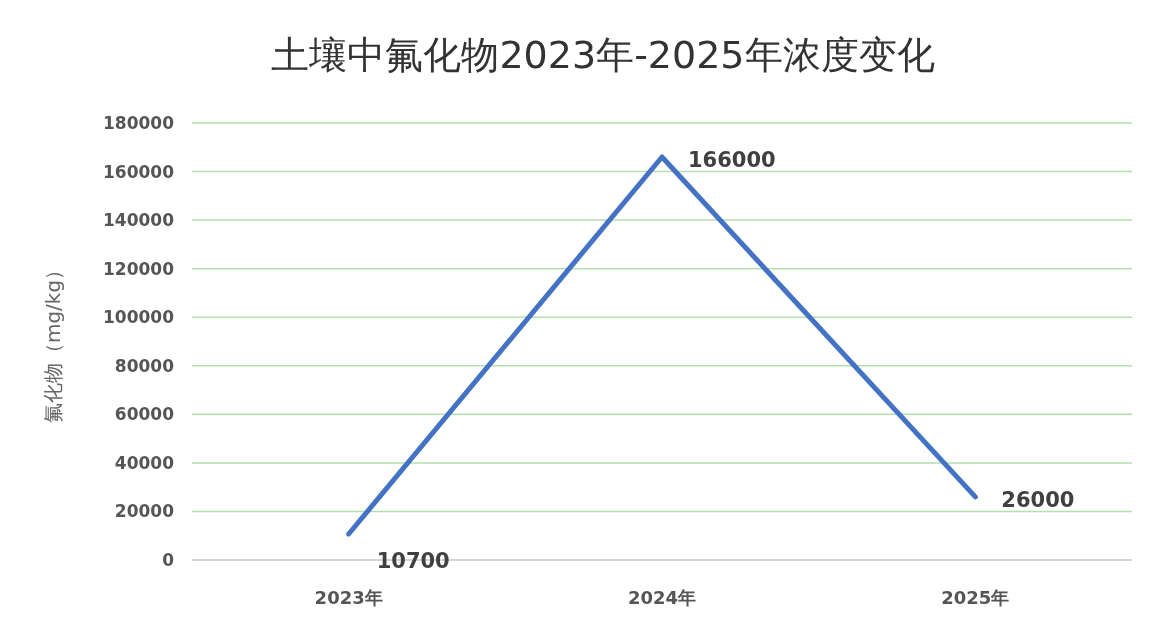 The height and width of the screenshot is (637, 1166). What do you see at coordinates (139, 268) in the screenshot?
I see `y-tick-label: 120000` at bounding box center [139, 268].